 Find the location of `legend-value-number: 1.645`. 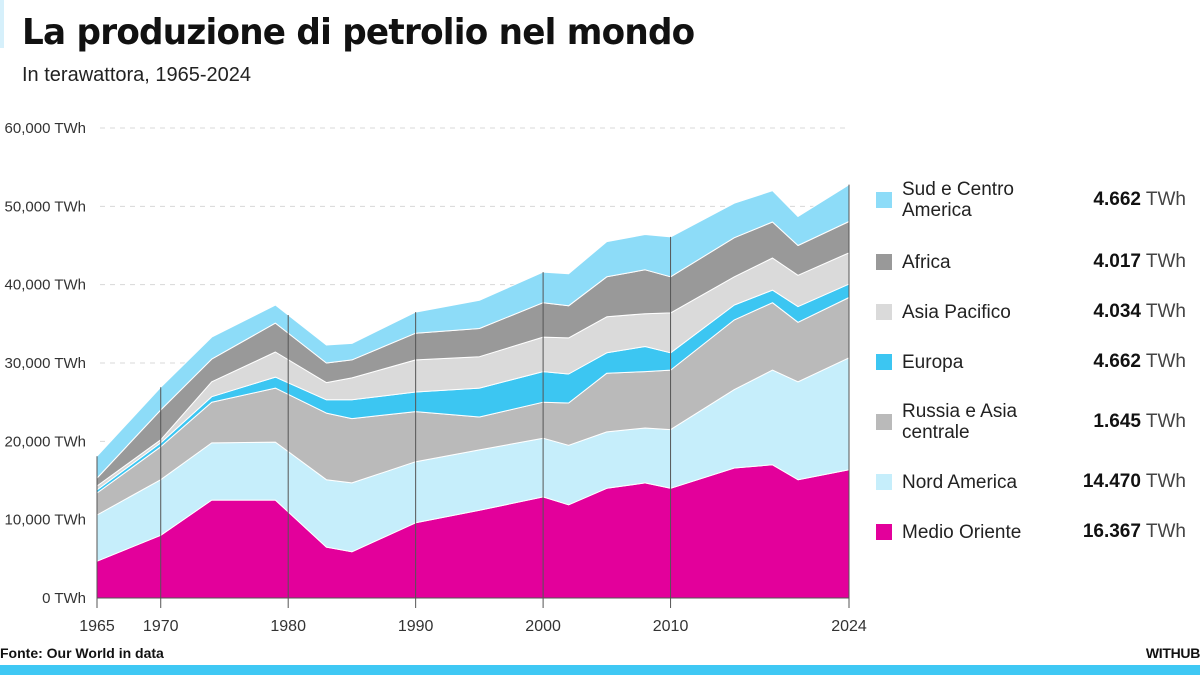

legend-value-number: 1.645 is located at coordinates (1117, 421).